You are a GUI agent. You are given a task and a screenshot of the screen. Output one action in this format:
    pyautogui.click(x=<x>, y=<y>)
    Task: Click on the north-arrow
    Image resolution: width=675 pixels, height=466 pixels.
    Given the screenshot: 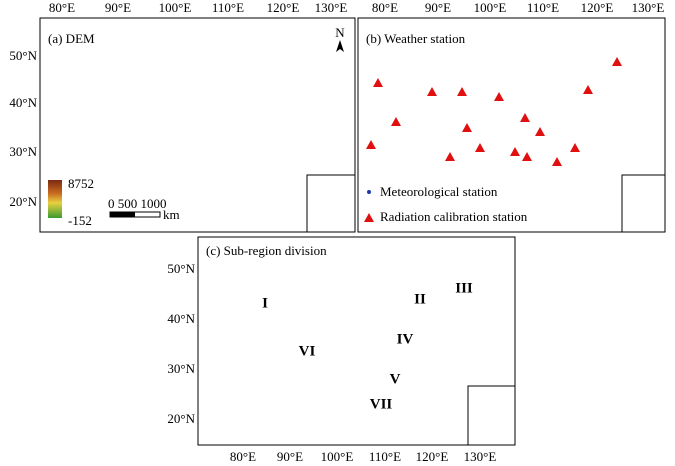 What is the action you would take?
    pyautogui.click(x=340, y=46)
    